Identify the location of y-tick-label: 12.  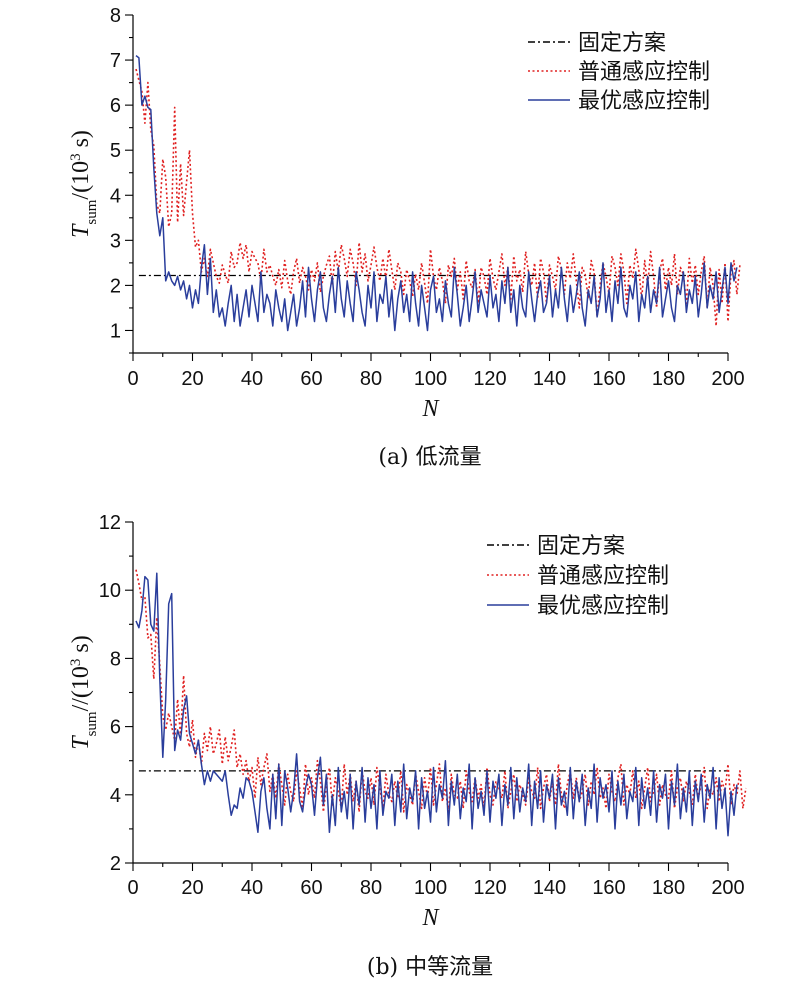
(110, 523).